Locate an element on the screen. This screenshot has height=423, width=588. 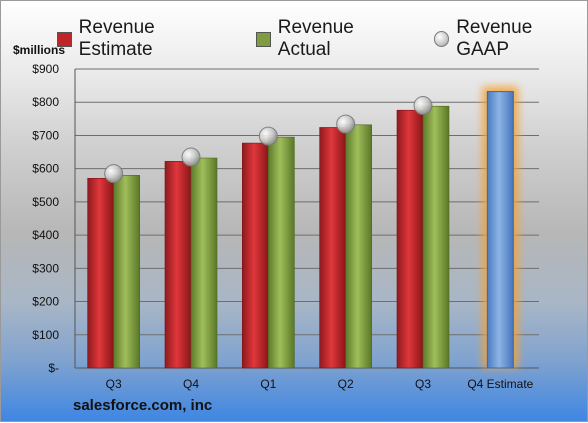
x-tick-label: Q4 is located at coordinates (191, 384).